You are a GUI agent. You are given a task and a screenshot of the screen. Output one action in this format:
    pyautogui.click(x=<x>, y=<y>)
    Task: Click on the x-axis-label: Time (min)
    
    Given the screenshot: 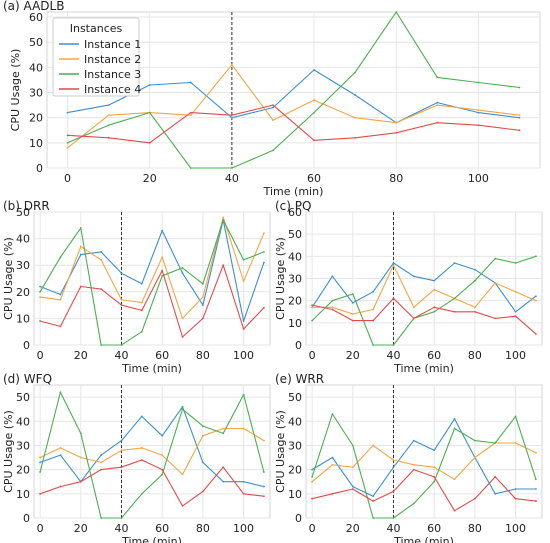 What is the action you would take?
    pyautogui.click(x=151, y=539)
    